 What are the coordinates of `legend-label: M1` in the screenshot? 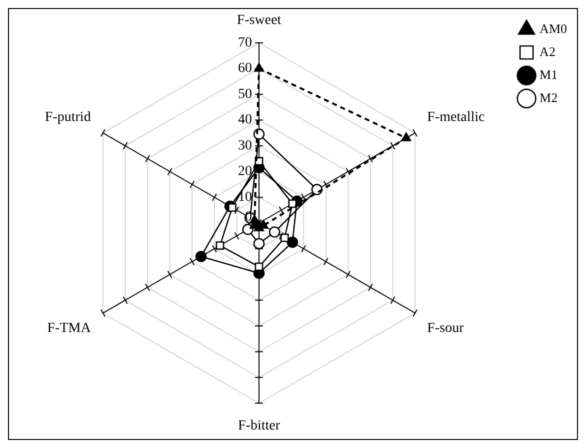 It's located at (549, 74).